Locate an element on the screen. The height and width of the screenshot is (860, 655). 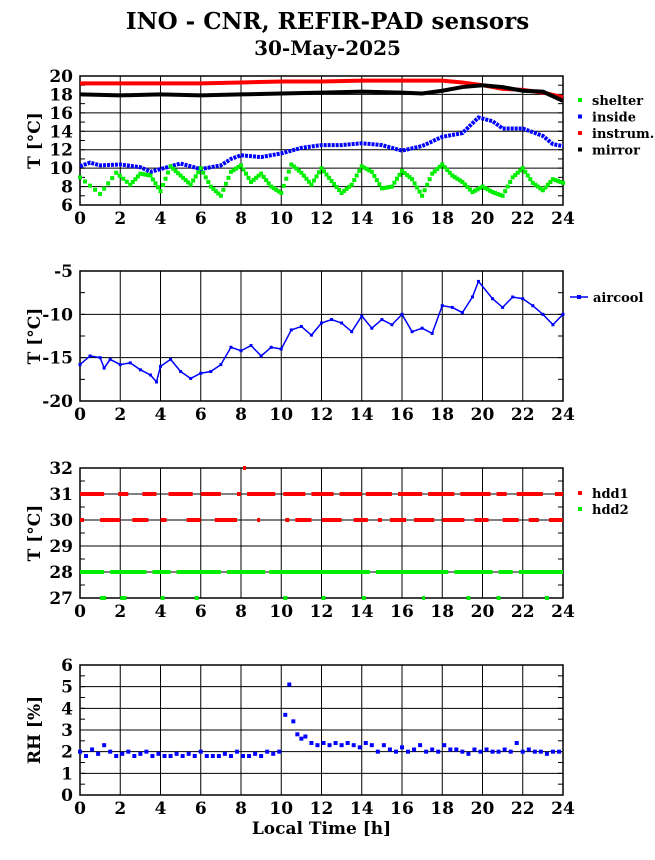
y-tick-label: 5 is located at coordinates (67, 688).